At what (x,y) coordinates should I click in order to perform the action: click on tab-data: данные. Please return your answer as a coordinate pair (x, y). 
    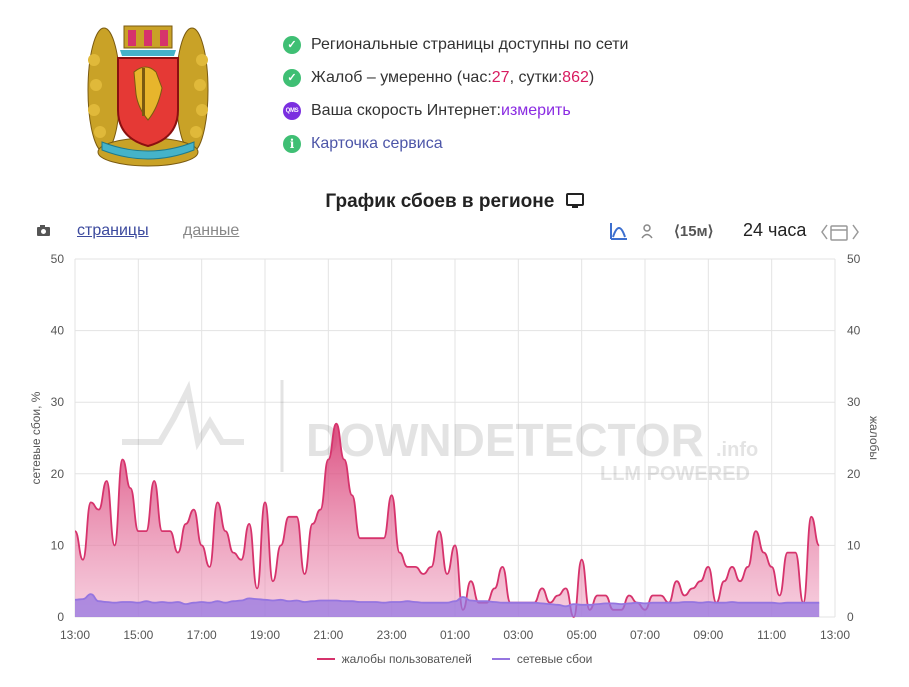
    Looking at the image, I should click on (211, 230).